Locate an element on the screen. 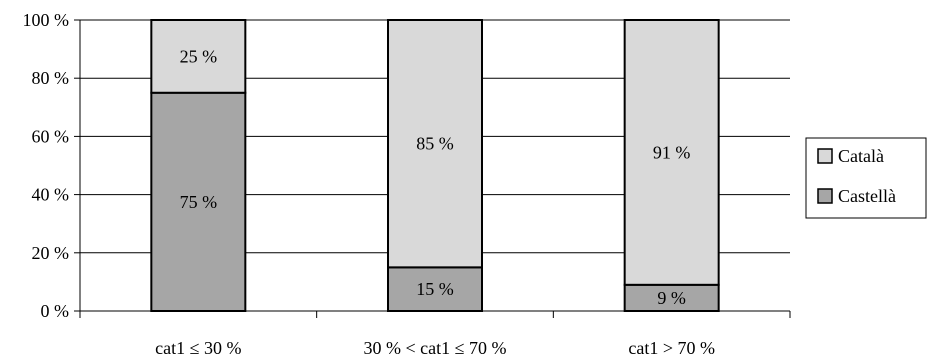  data-label: 75 % is located at coordinates (199, 202).